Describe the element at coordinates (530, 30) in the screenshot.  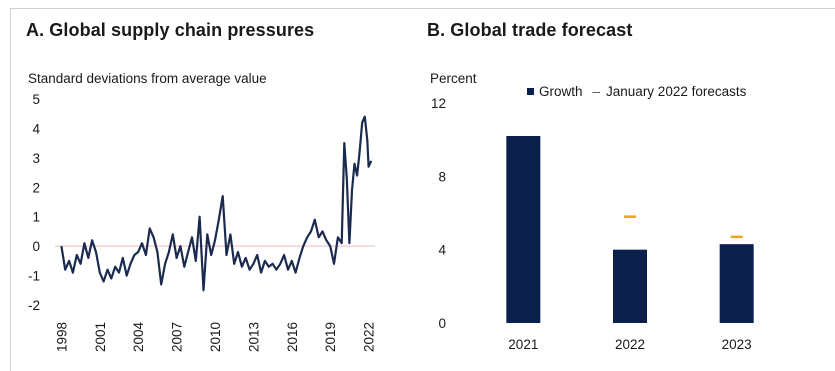
I see `panel-b-title: B. Global trade forecast` at that location.